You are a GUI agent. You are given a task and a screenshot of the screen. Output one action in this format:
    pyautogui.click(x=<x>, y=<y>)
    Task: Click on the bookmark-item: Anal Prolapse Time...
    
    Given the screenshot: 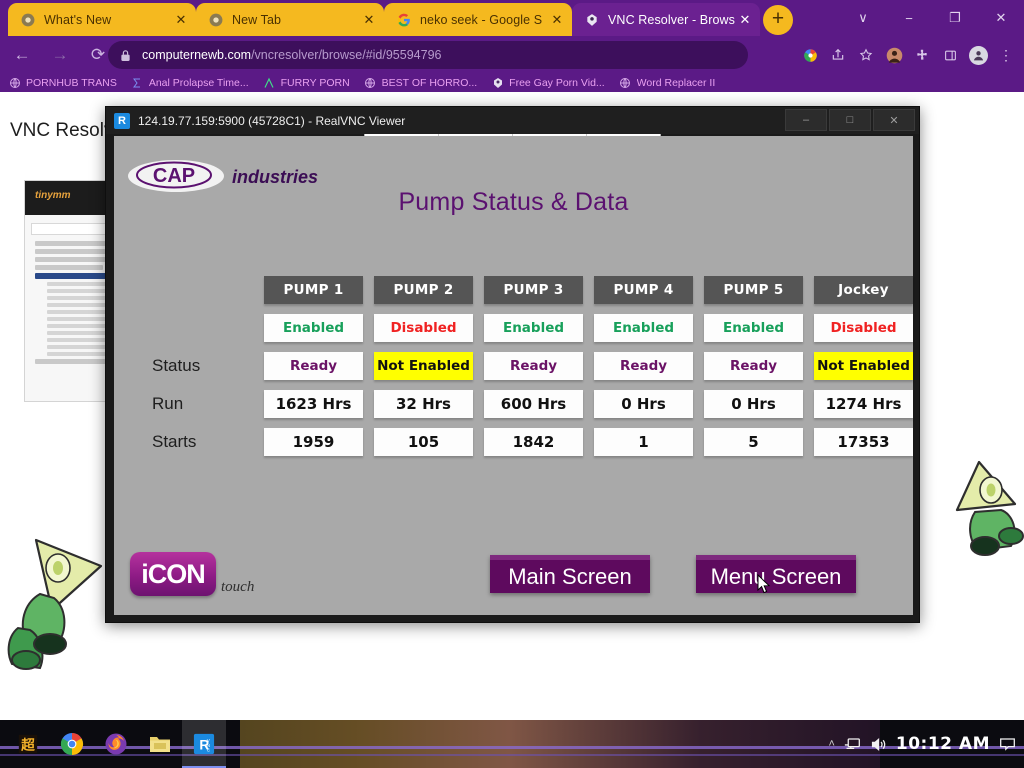 What is the action you would take?
    pyautogui.click(x=190, y=83)
    